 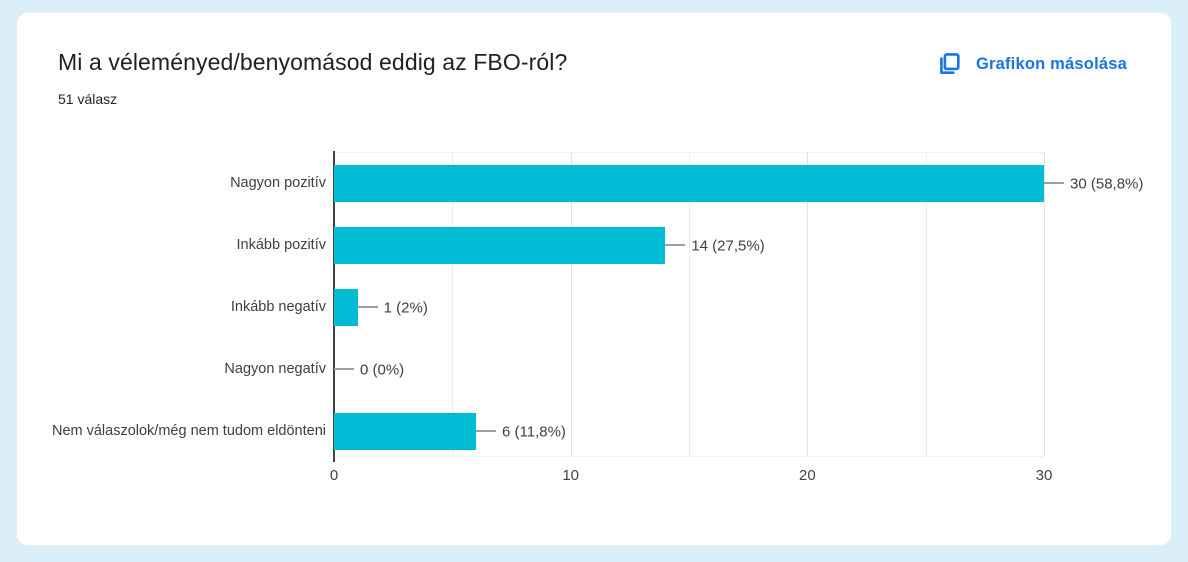 I want to click on x-axis-tick-label: 30, so click(x=1044, y=475).